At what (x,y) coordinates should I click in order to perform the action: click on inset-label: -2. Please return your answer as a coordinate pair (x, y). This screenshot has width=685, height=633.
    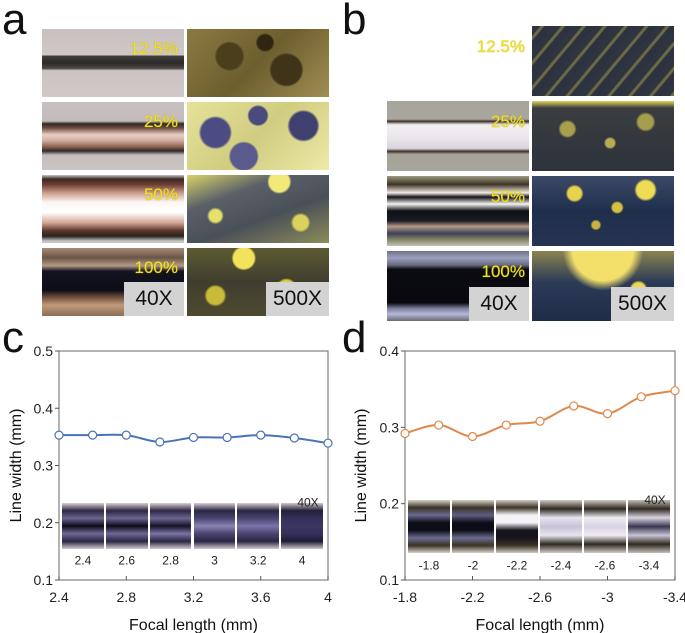
    Looking at the image, I should click on (473, 565).